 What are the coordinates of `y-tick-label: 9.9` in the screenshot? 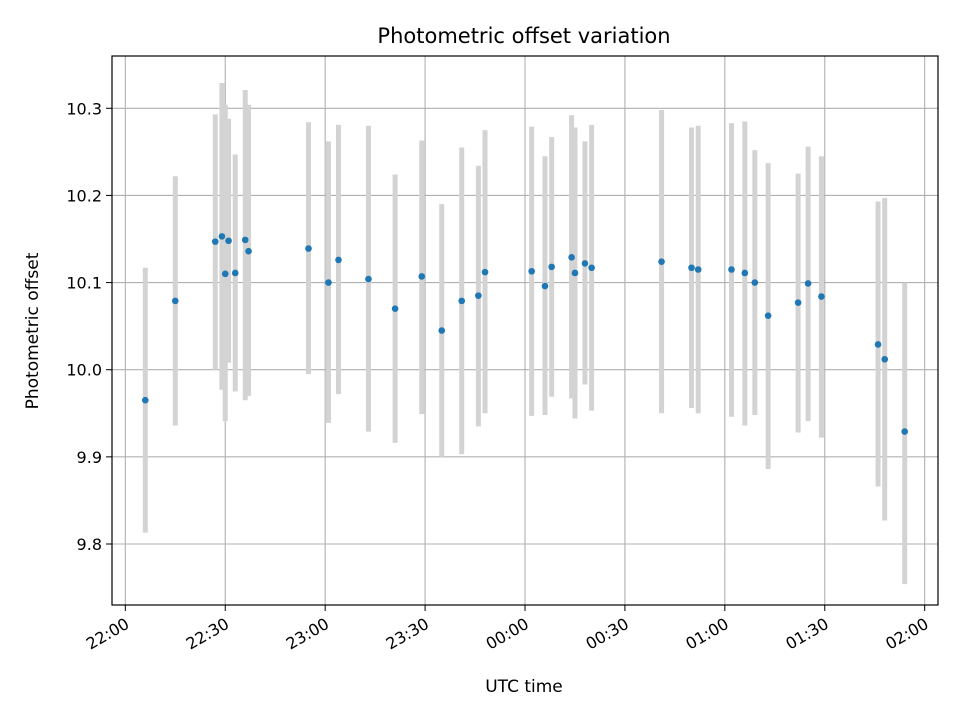 It's located at (89, 457).